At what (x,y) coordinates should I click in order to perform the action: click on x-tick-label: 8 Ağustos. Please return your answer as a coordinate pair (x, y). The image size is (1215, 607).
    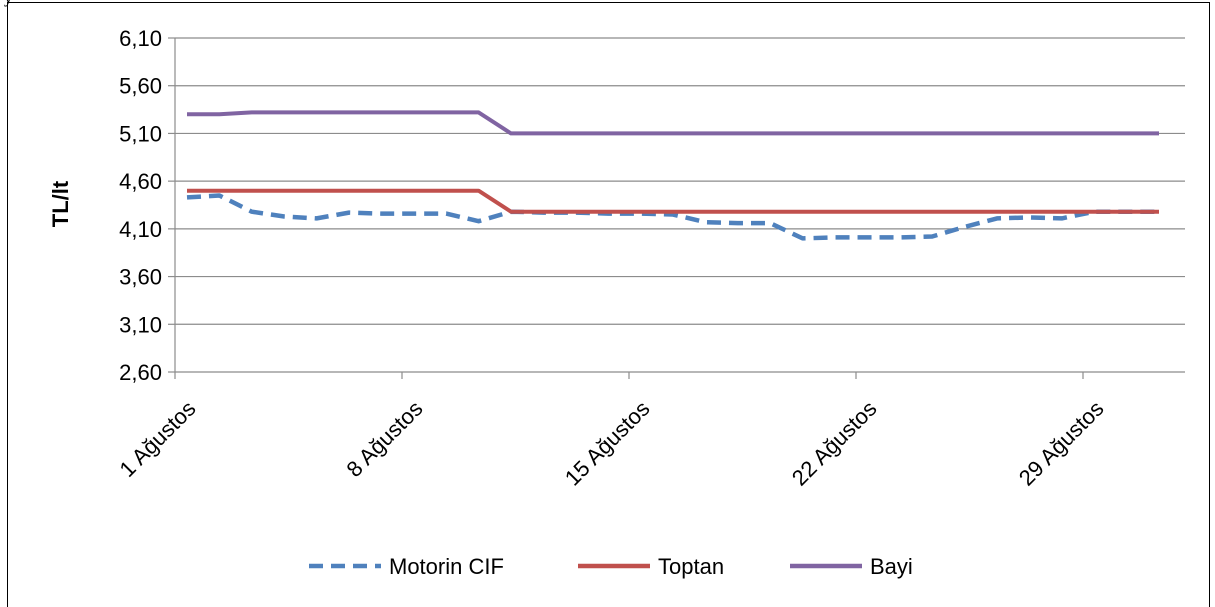
    Looking at the image, I should click on (385, 439).